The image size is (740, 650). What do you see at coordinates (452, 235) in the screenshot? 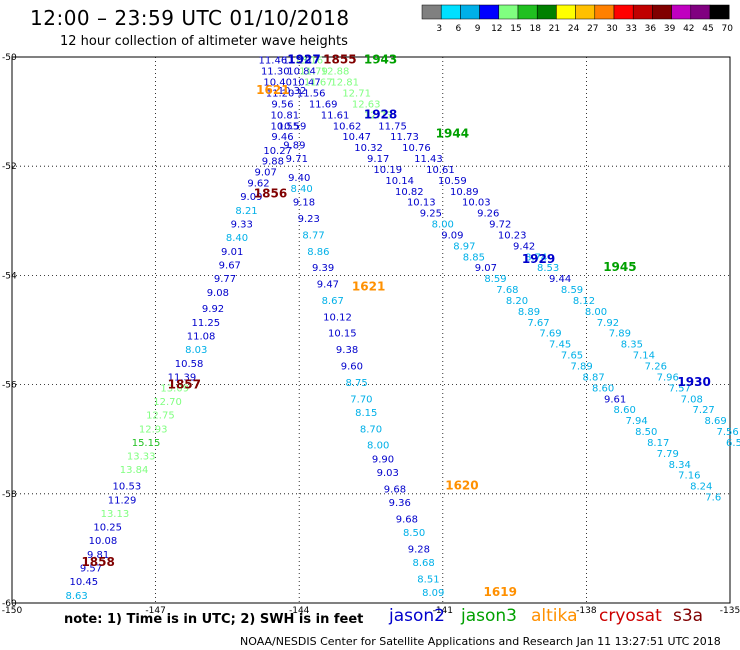
I see `wave-height-label: 9.09` at bounding box center [452, 235].